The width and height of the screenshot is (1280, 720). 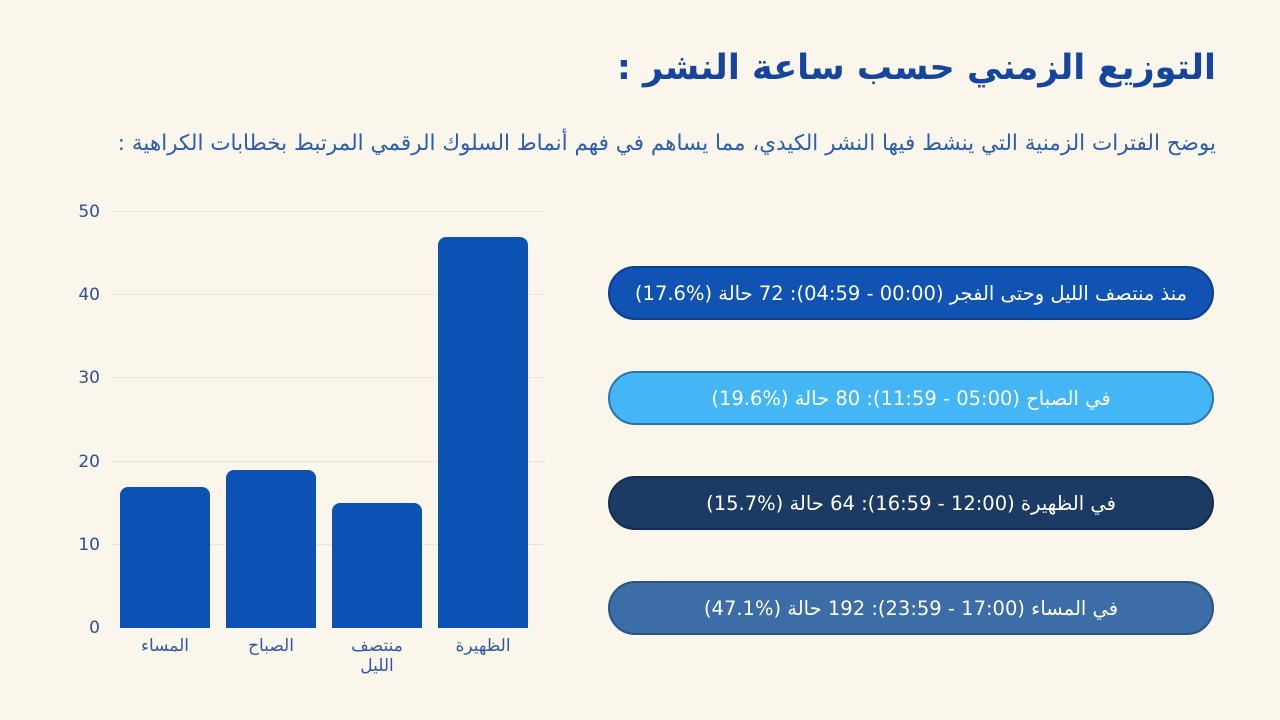 What do you see at coordinates (94, 628) in the screenshot?
I see `y-axis-tick: 0` at bounding box center [94, 628].